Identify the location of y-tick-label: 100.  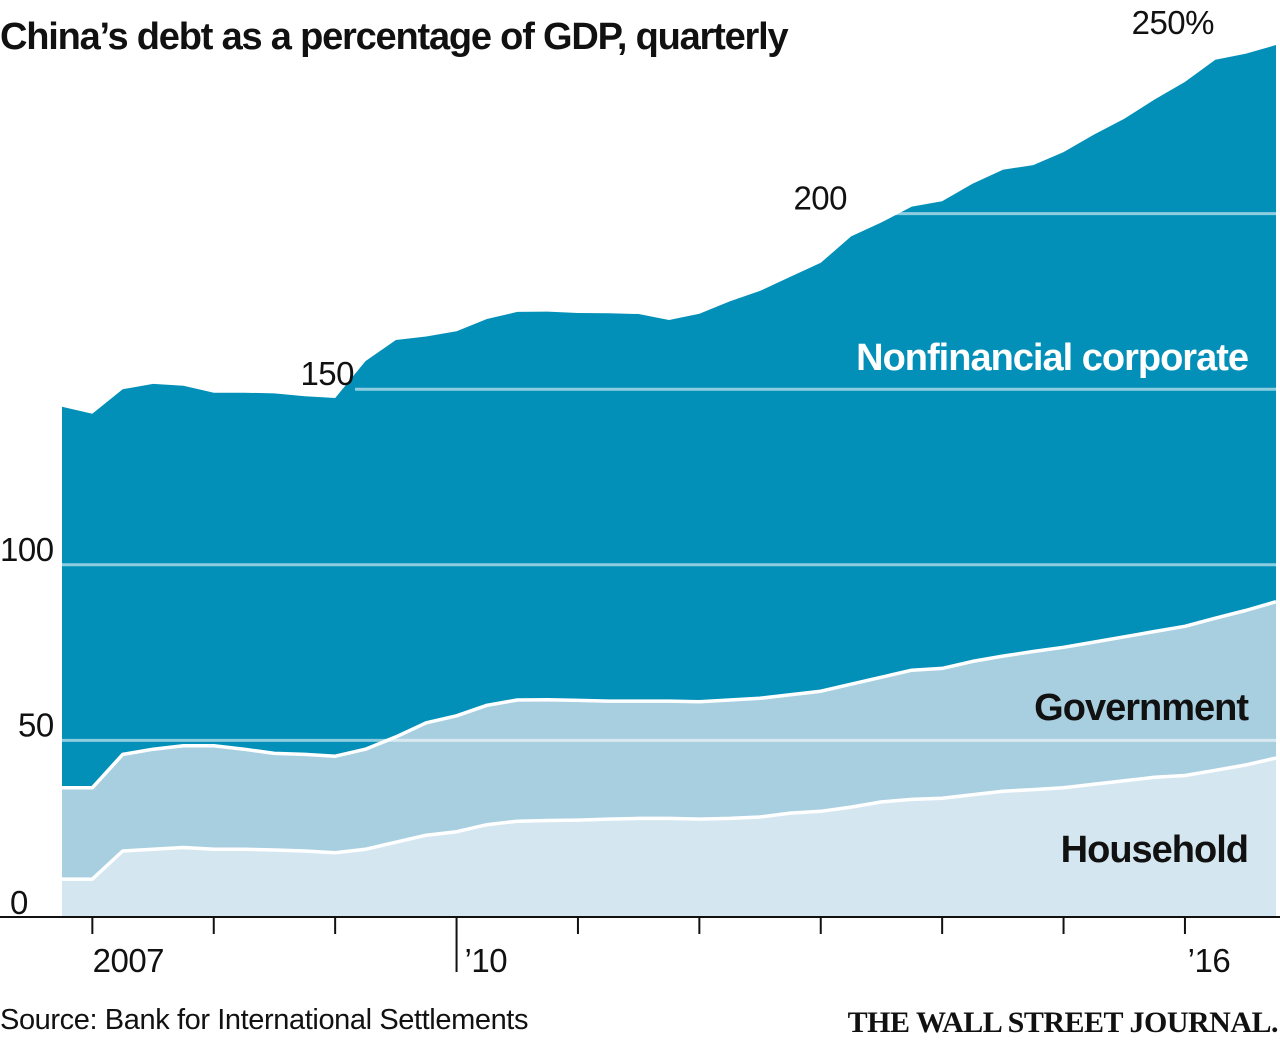
(27, 549).